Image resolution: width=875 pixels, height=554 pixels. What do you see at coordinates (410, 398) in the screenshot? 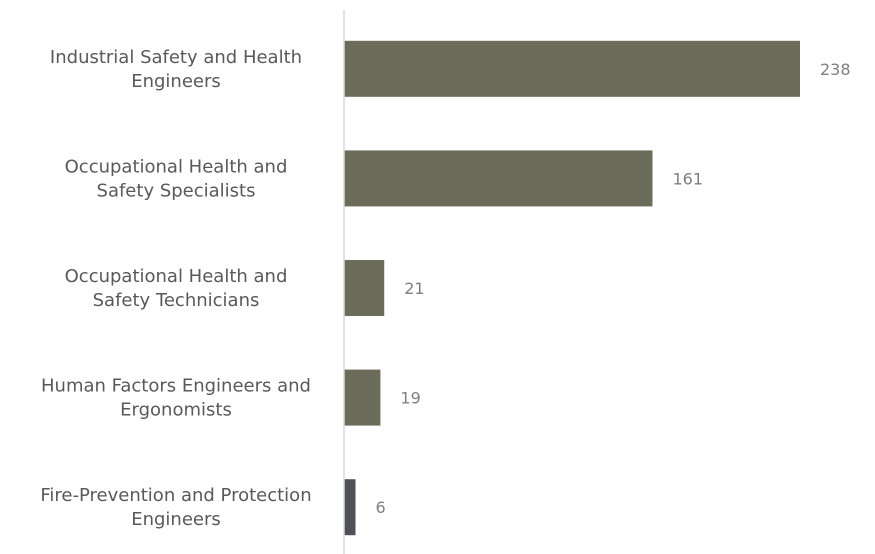
I see `data-label: 19` at bounding box center [410, 398].